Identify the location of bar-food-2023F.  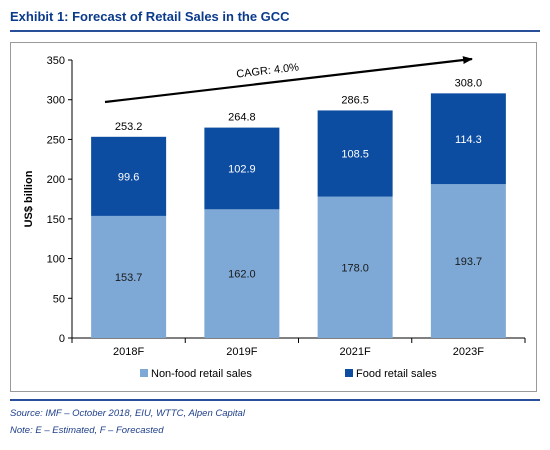
(468, 139).